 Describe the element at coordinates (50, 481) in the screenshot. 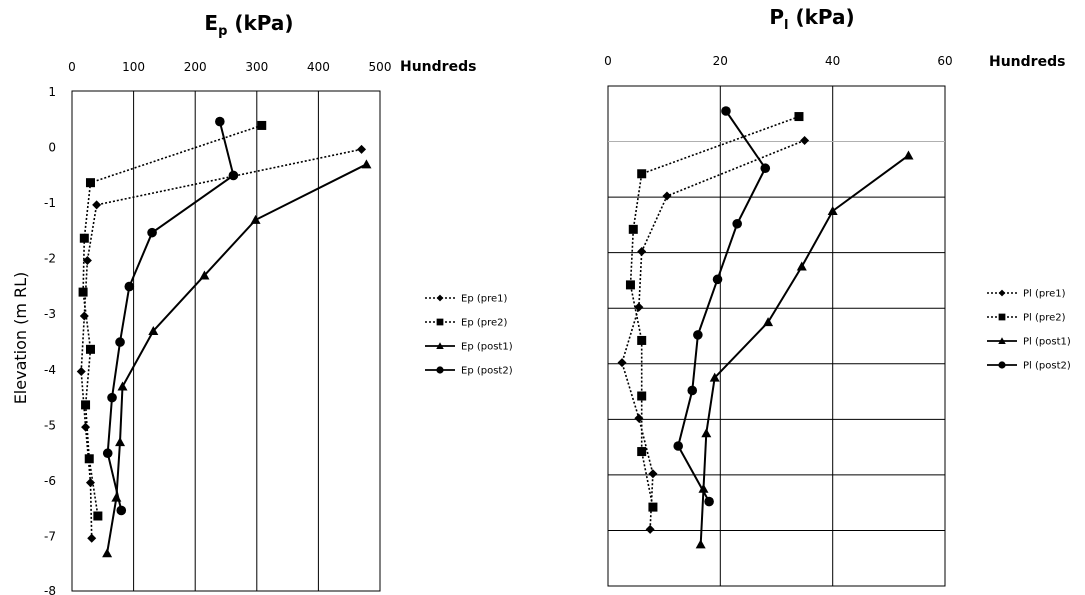

I see `ep-y-tick-label: -6` at that location.